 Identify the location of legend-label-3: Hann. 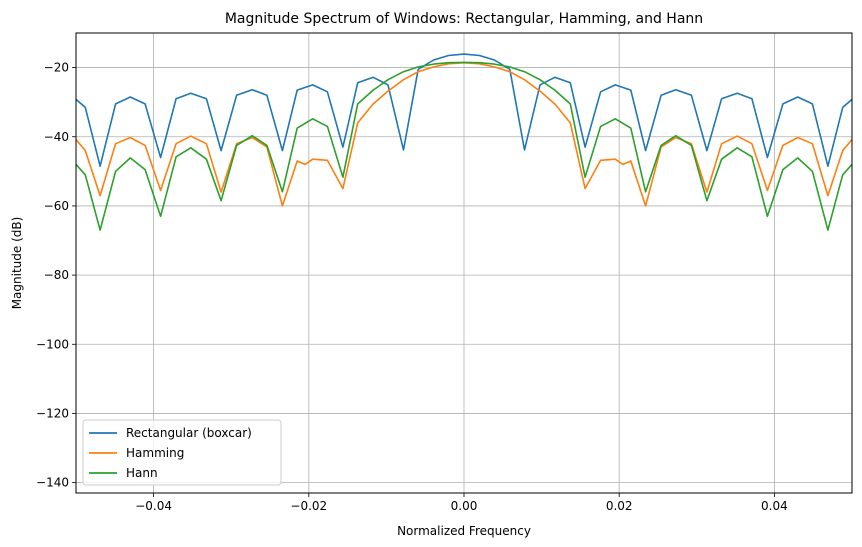
(142, 473).